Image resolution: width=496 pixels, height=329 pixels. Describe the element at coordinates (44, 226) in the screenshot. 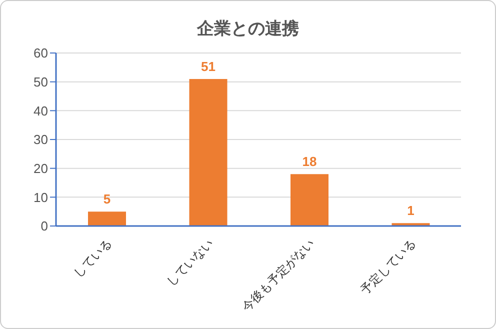

I see `y-tick-label: 0` at that location.